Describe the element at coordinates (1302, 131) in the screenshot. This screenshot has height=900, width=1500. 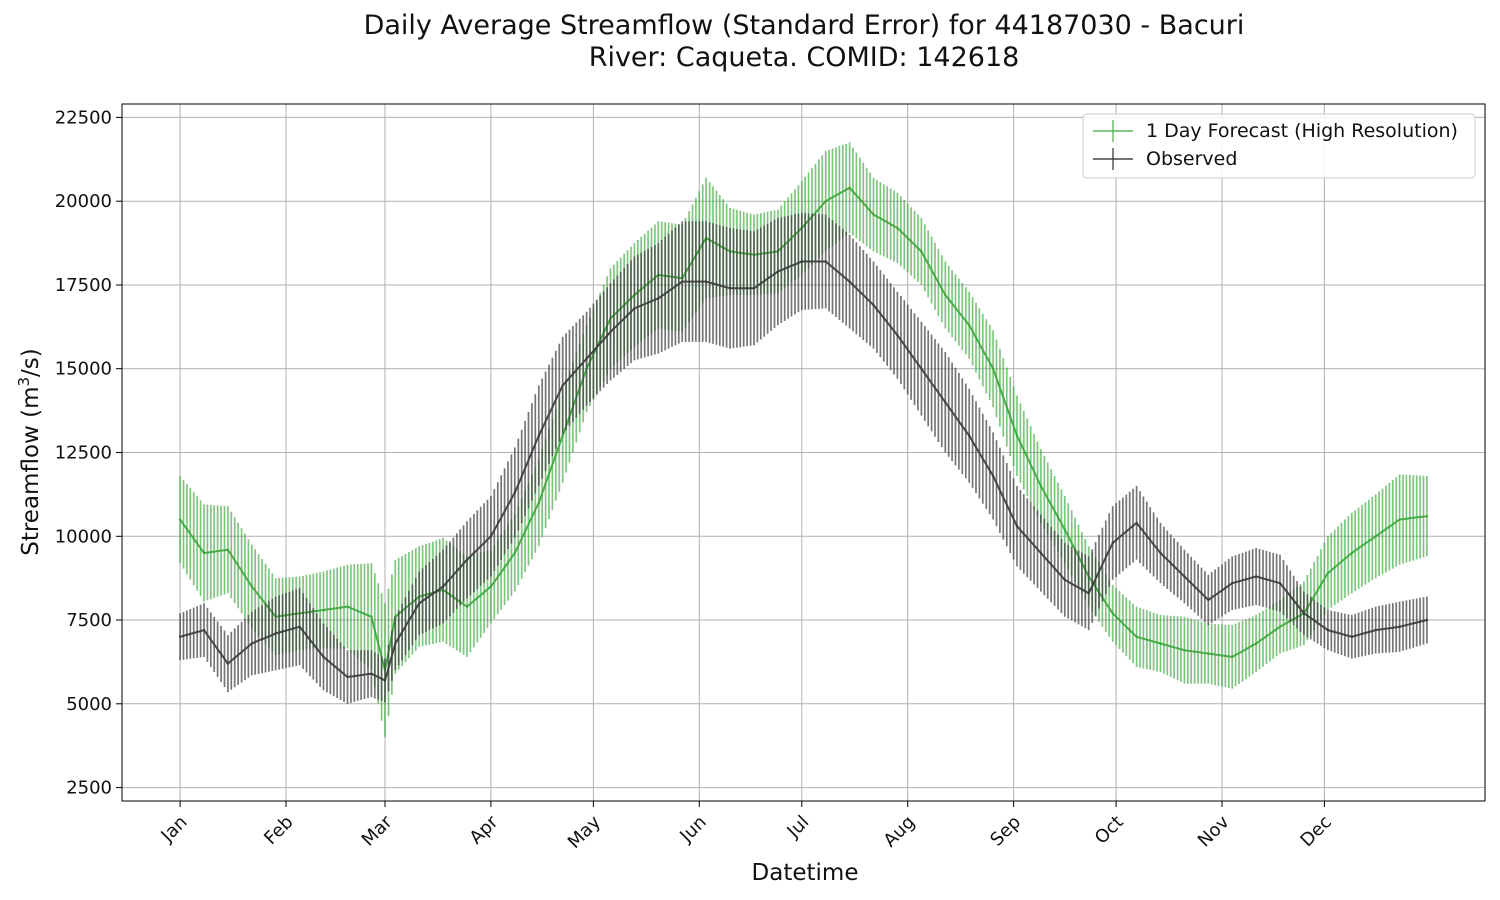
I see `legend-forecast-label: 1 Day Forecast (High Resolution)` at that location.